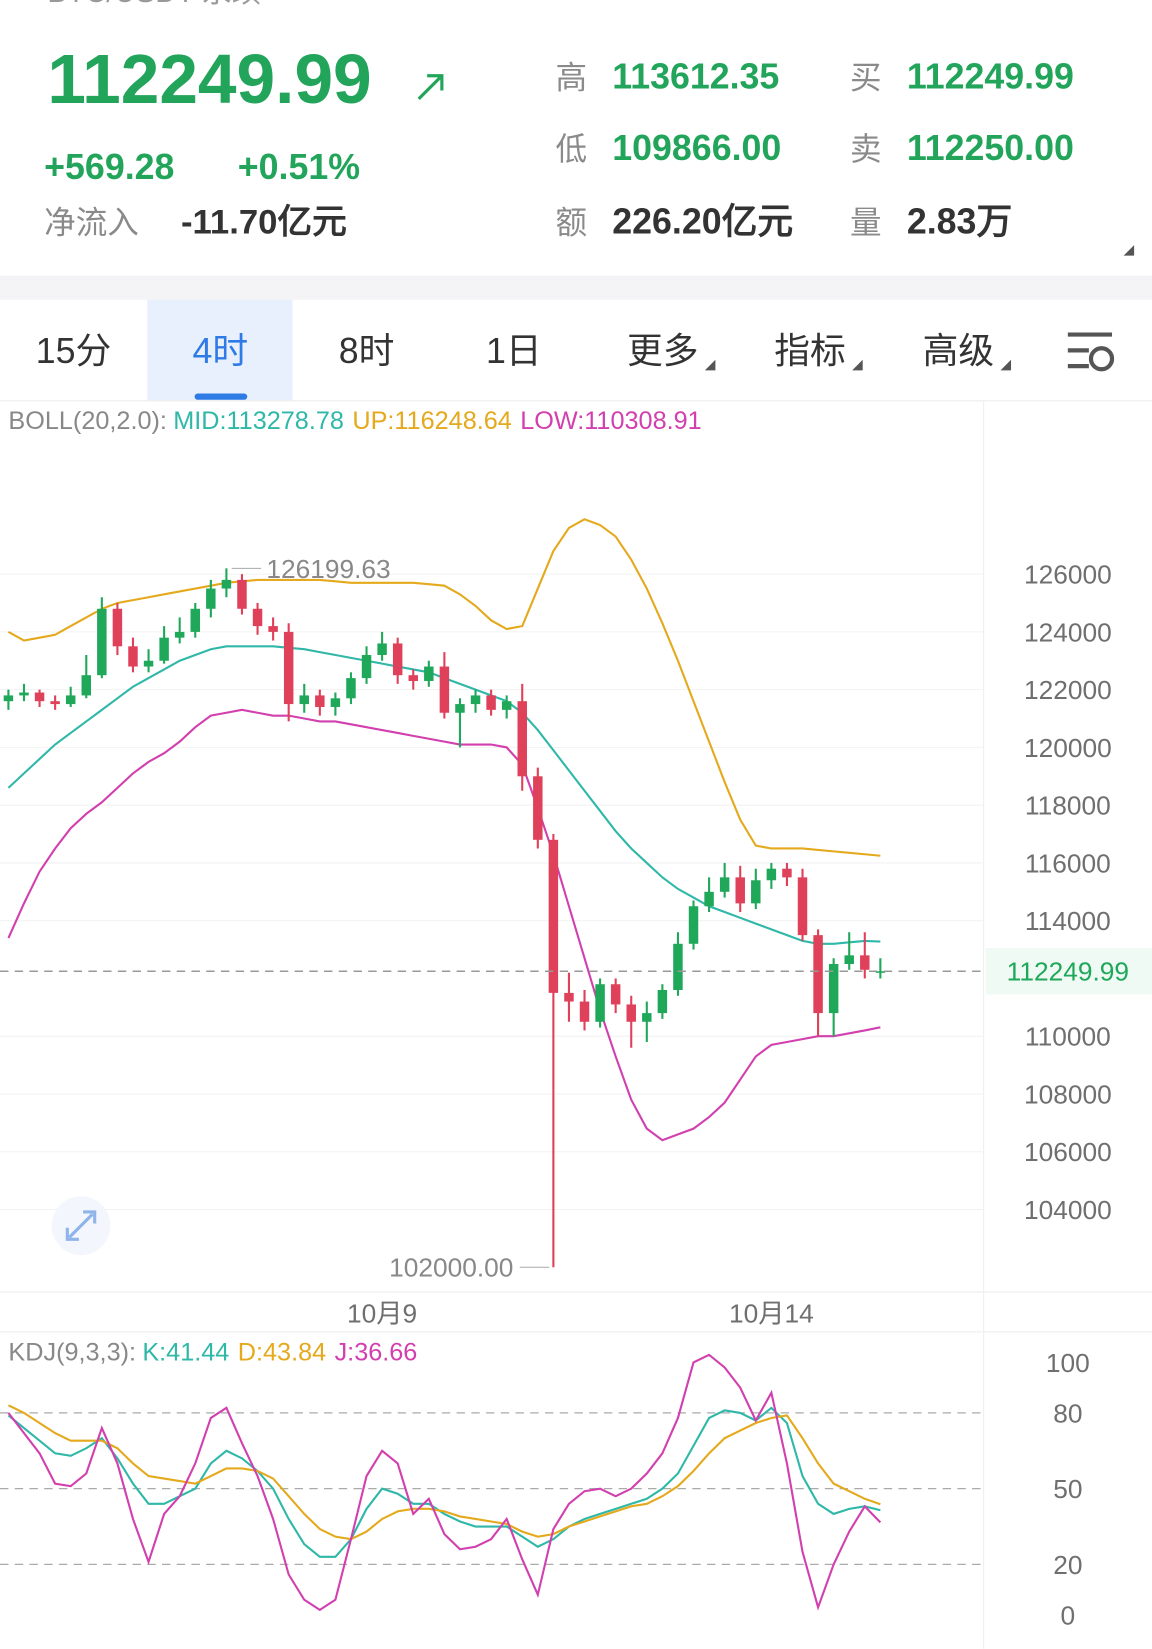 The width and height of the screenshot is (1152, 1649). What do you see at coordinates (990, 148) in the screenshot?
I see `stat-value: 112250.00` at bounding box center [990, 148].